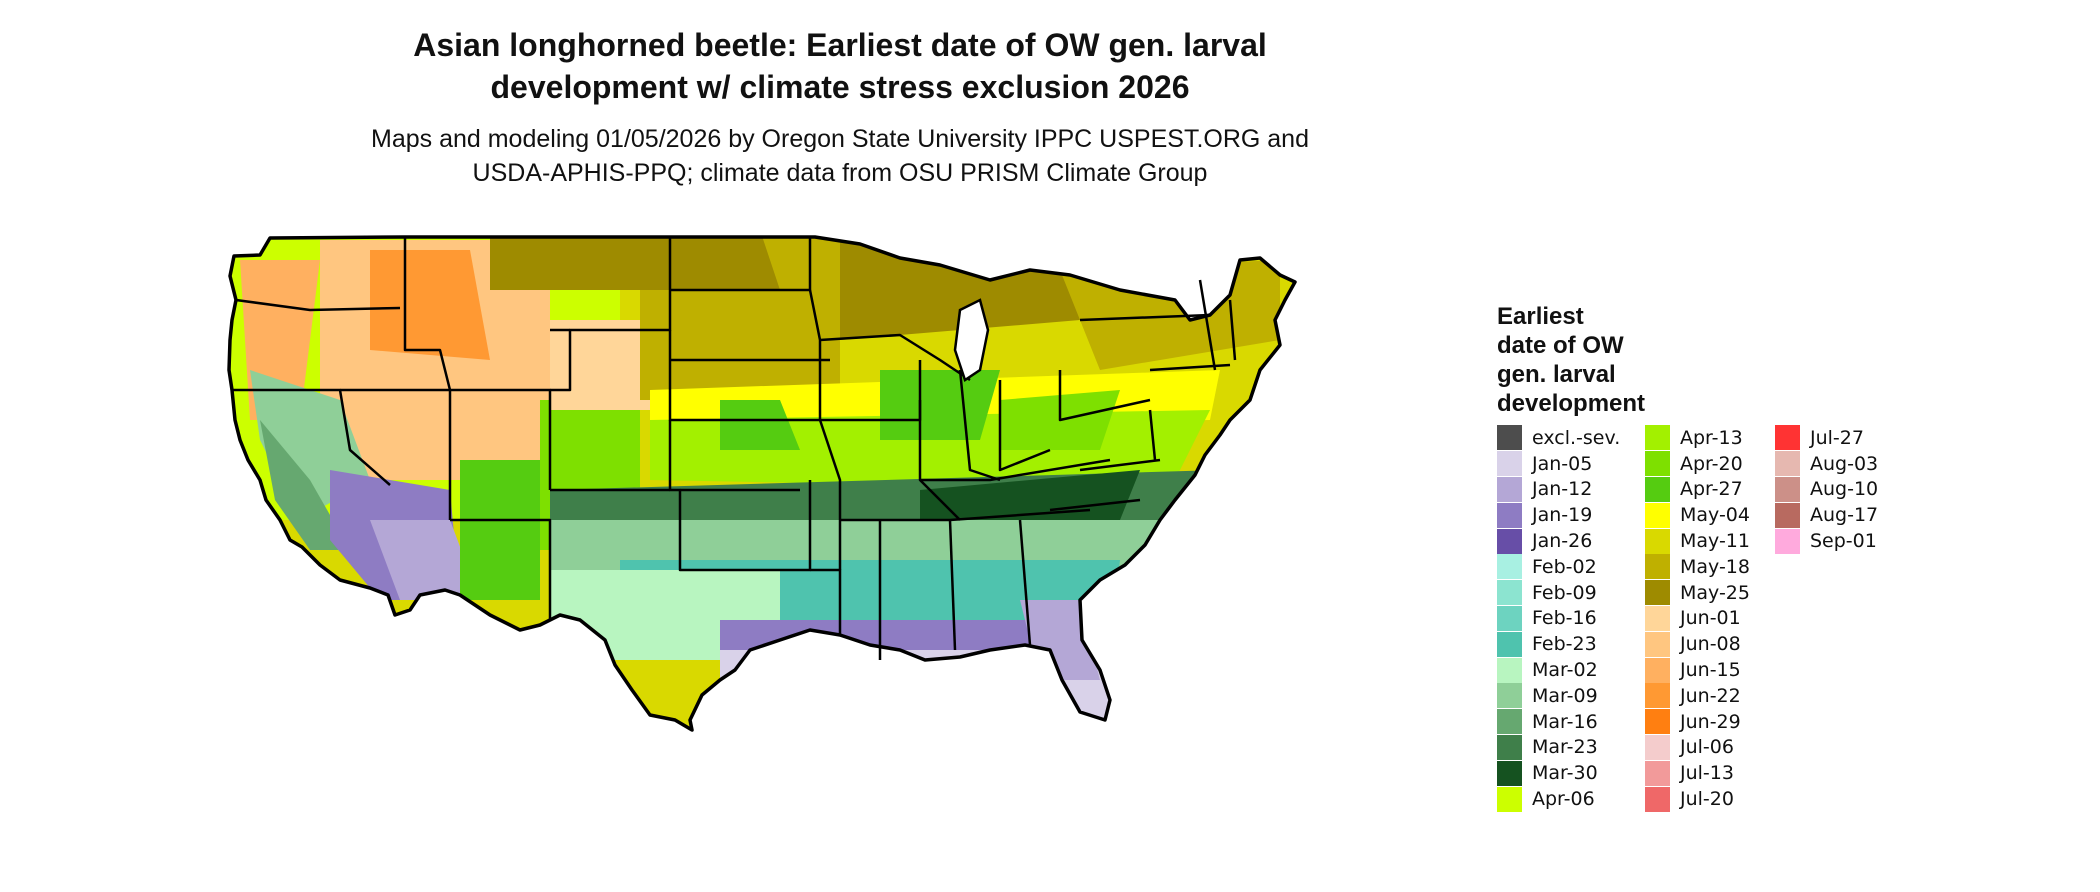 The width and height of the screenshot is (2100, 892). I want to click on legend-label: Jan-12, so click(1562, 489).